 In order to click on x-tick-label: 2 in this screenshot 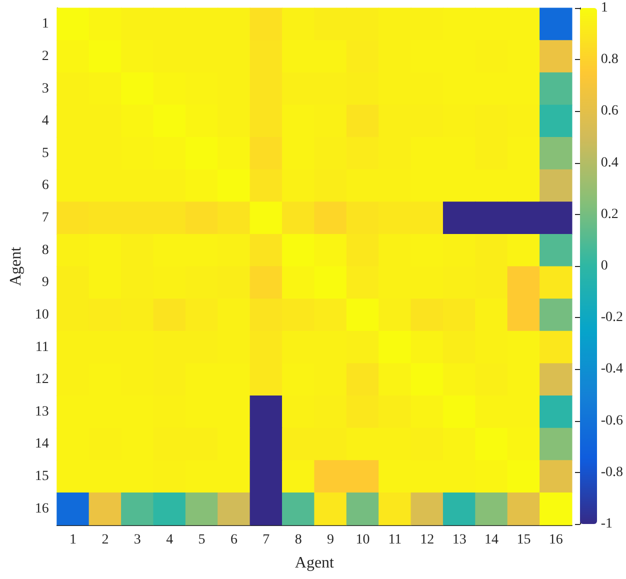, I will do `click(105, 540)`.